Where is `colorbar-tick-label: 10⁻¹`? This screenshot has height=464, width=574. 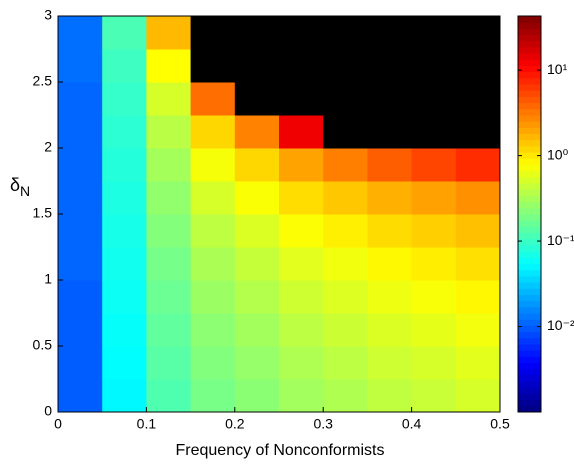
colorbar-tick-label: 10⁻¹ is located at coordinates (560, 240).